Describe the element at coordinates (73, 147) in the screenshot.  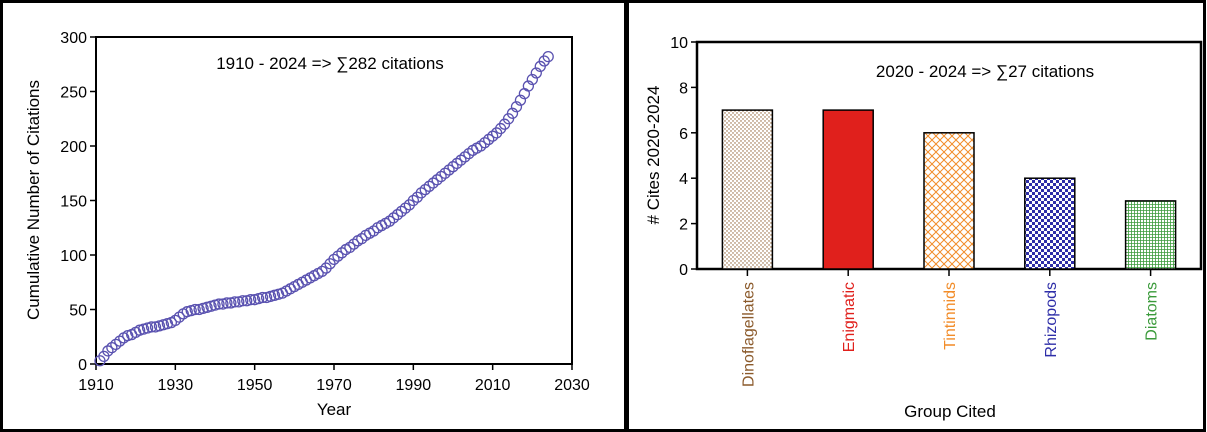
I see `y-tick-label: 200` at that location.